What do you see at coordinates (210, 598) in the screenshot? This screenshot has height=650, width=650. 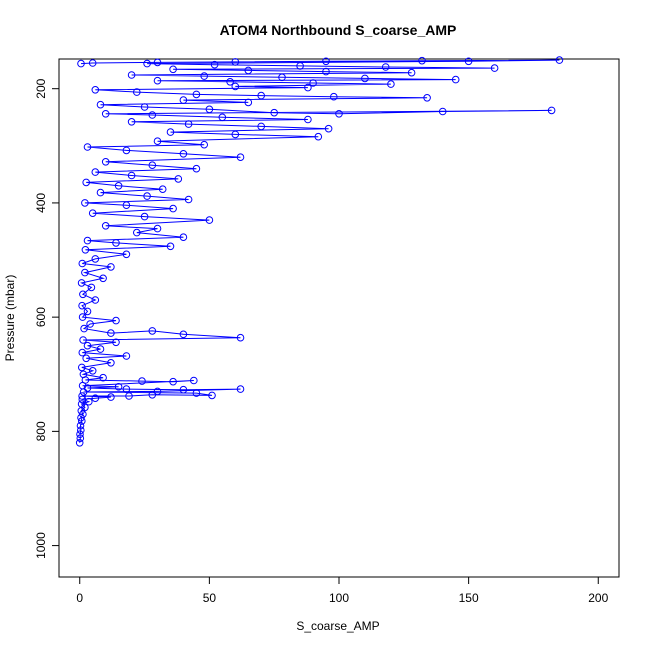 I see `x-tick-label: 50` at bounding box center [210, 598].